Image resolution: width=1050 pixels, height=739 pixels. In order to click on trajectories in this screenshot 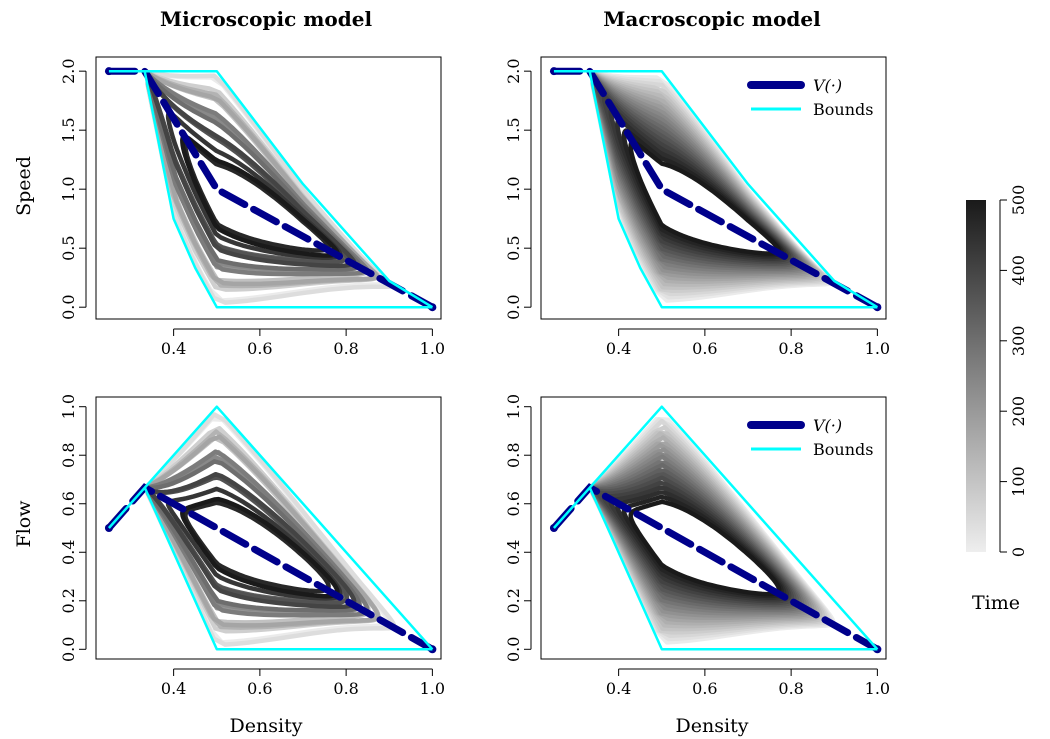, I will do `click(713, 530)`.